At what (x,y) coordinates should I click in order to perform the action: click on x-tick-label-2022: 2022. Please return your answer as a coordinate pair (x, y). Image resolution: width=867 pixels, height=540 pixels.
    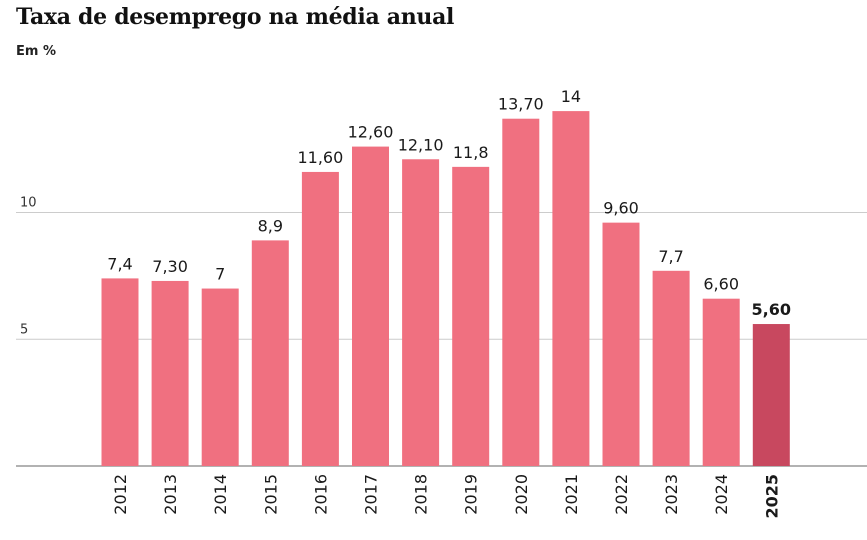
    Looking at the image, I should click on (621, 494).